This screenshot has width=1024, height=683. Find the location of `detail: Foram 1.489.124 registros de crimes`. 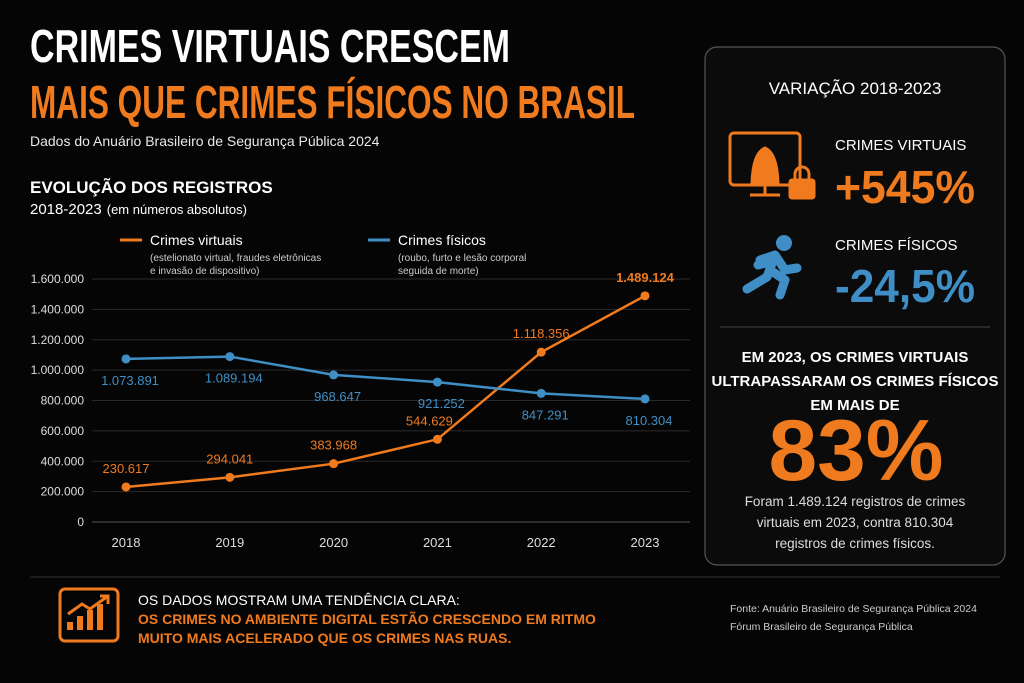

detail: Foram 1.489.124 registros de crimes is located at coordinates (855, 501).